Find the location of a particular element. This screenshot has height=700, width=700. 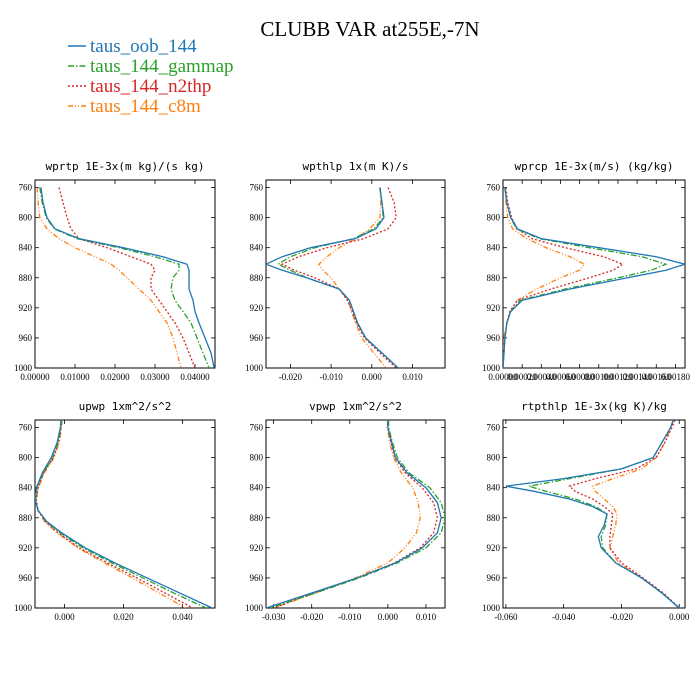

x-tick-label: -0.060 is located at coordinates (506, 617).